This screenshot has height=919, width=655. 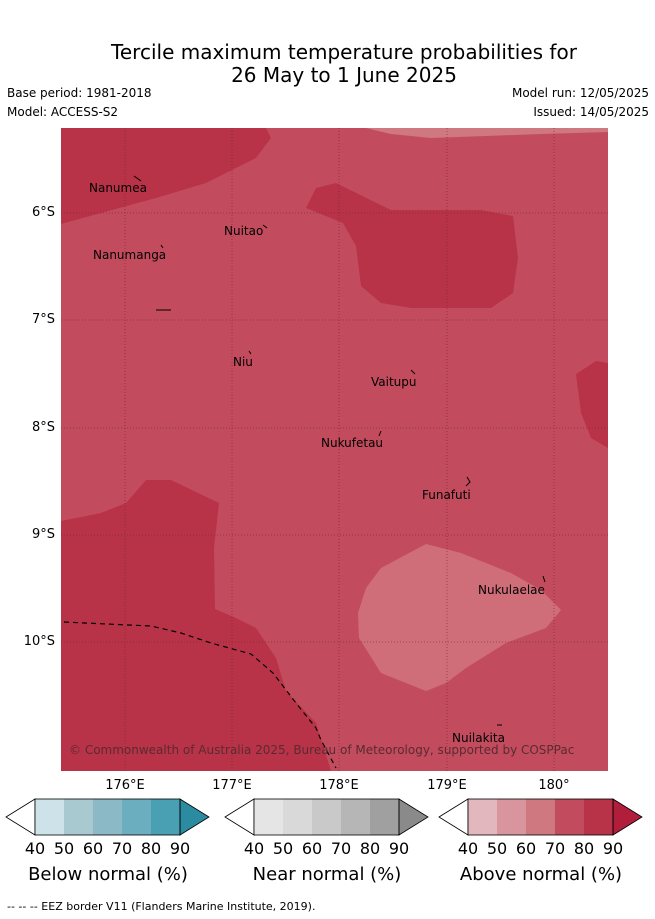 What do you see at coordinates (93, 848) in the screenshot?
I see `below-tick-60: 60` at bounding box center [93, 848].